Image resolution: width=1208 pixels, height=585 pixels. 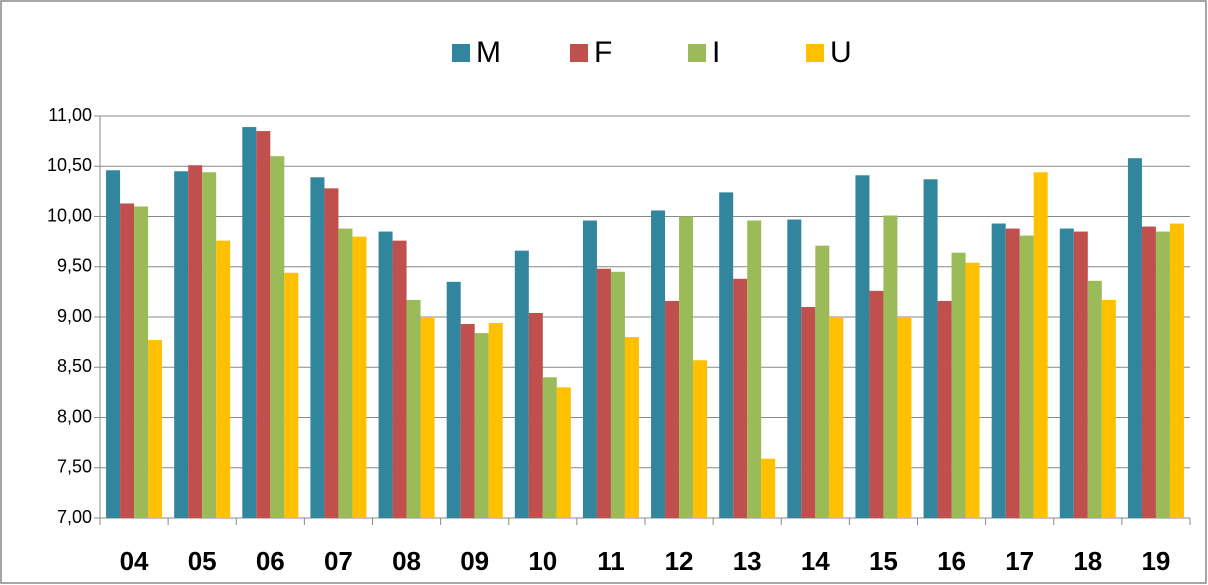 I want to click on x-tick-label: 19, so click(x=1155, y=561).